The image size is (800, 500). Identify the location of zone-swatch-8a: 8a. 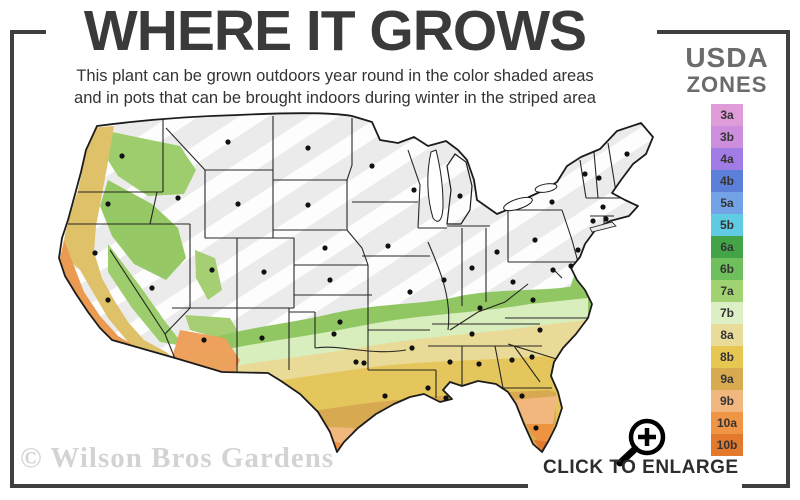
(727, 335).